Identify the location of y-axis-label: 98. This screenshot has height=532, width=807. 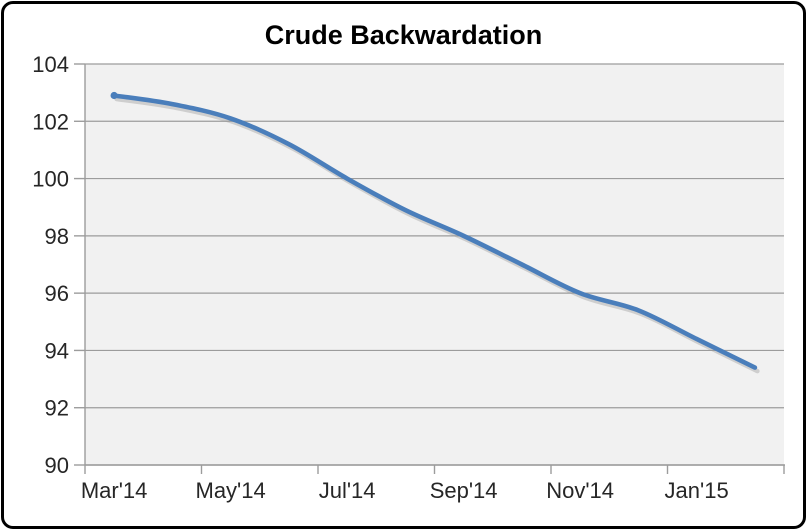
(57, 236).